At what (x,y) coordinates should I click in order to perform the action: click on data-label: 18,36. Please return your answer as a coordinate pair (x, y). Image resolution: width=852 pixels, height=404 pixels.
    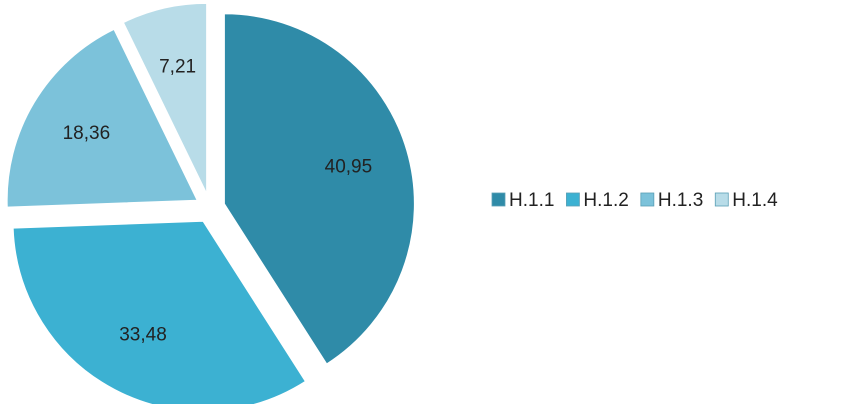
    Looking at the image, I should click on (87, 133).